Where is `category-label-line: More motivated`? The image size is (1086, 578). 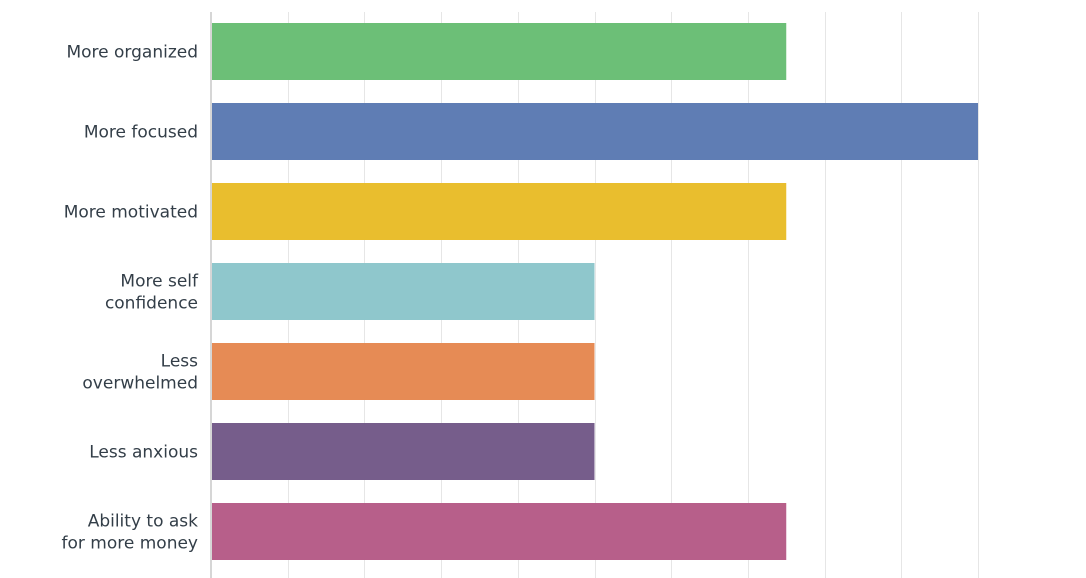 category-label-line: More motivated is located at coordinates (131, 213).